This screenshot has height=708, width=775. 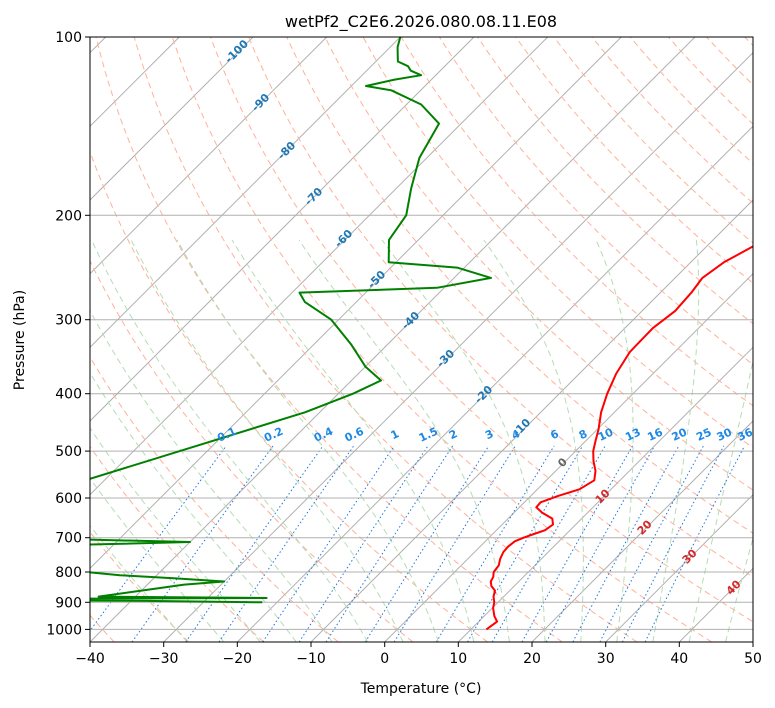 I want to click on y-tick-label: 600, so click(x=68, y=499).